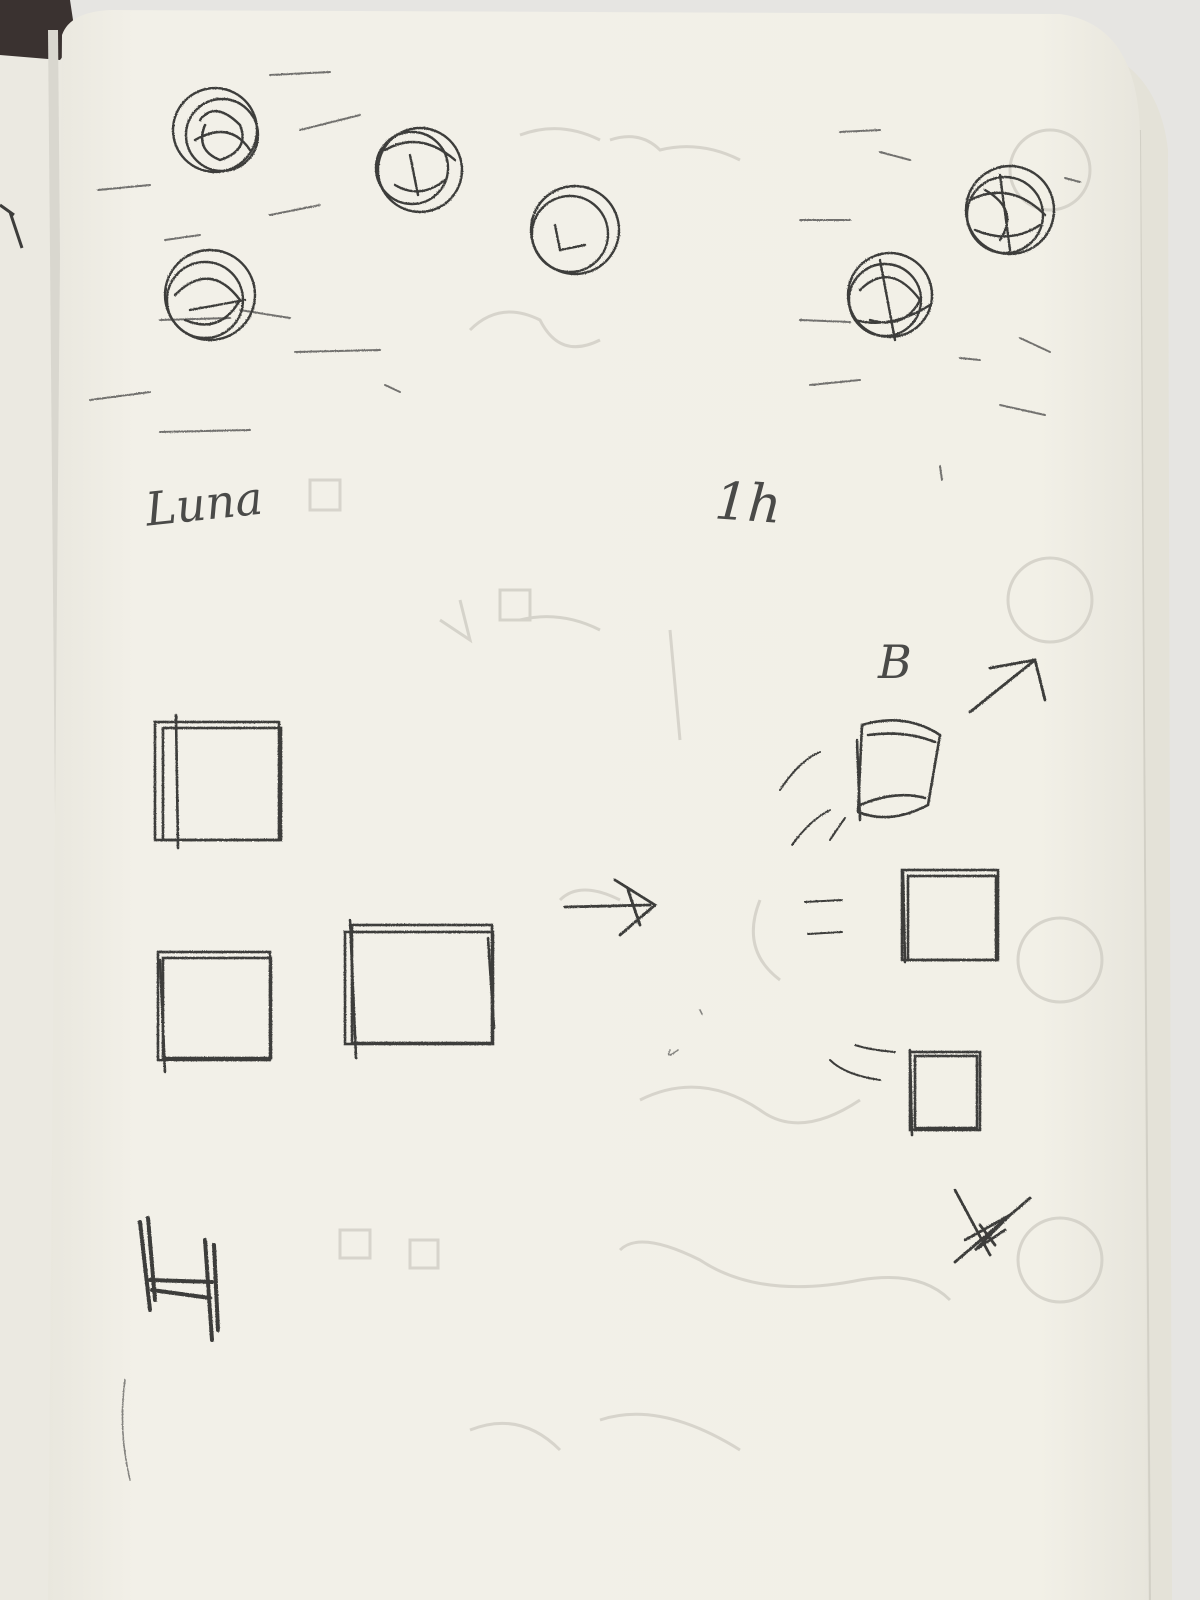 The height and width of the screenshot is (1600, 1200). What do you see at coordinates (862, 1062) in the screenshot?
I see `motion-lines-square-d` at bounding box center [862, 1062].